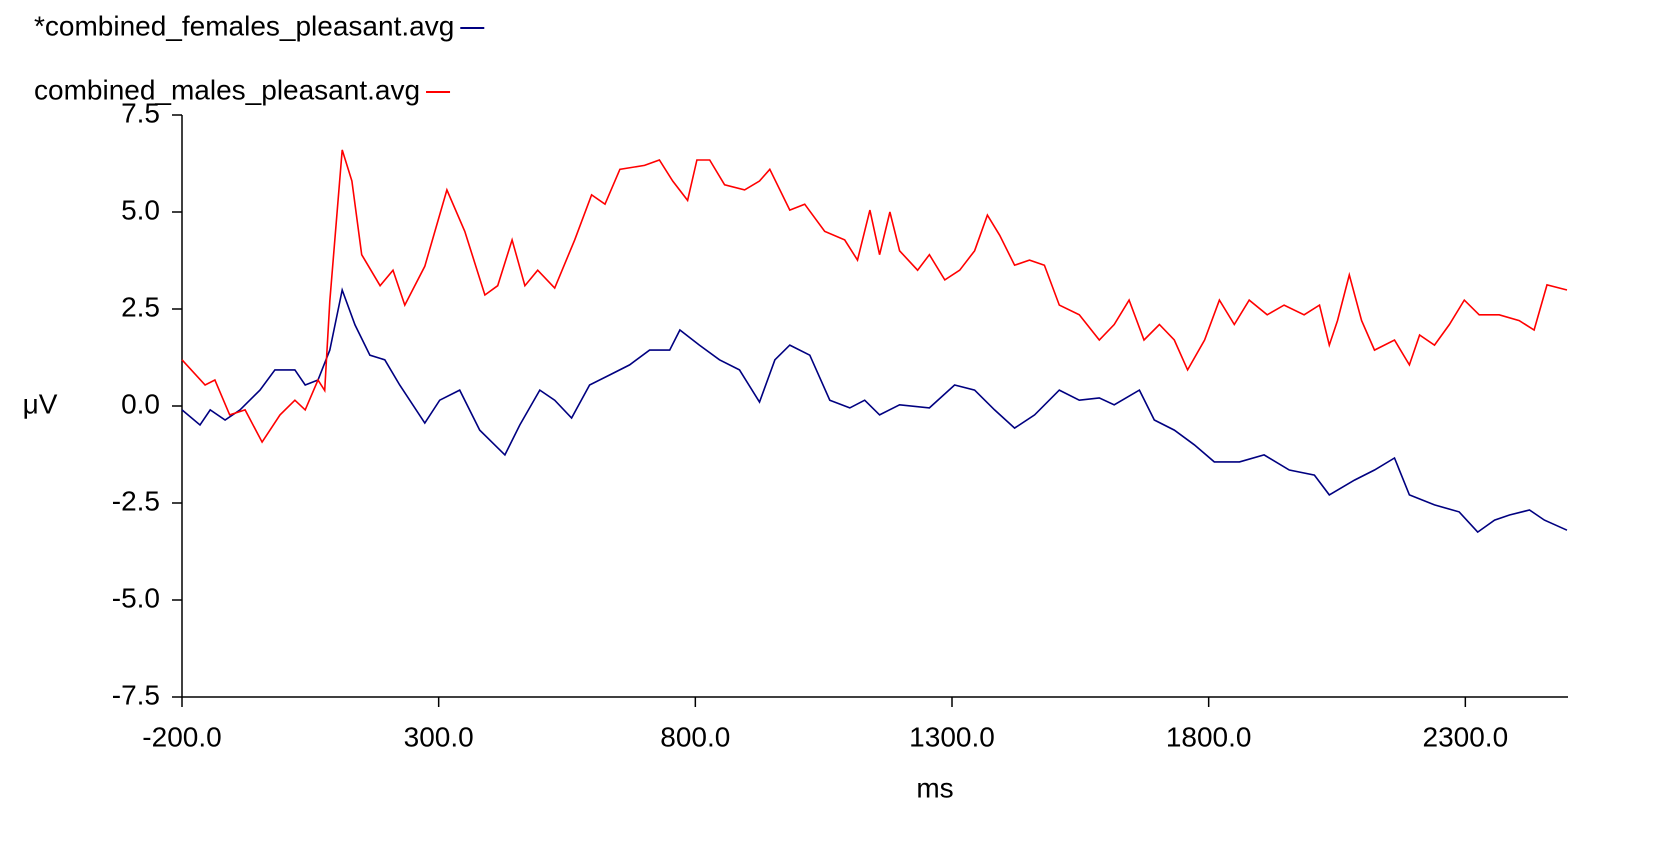 This screenshot has height=856, width=1654. I want to click on y-tick-label: 2.5, so click(140, 306).